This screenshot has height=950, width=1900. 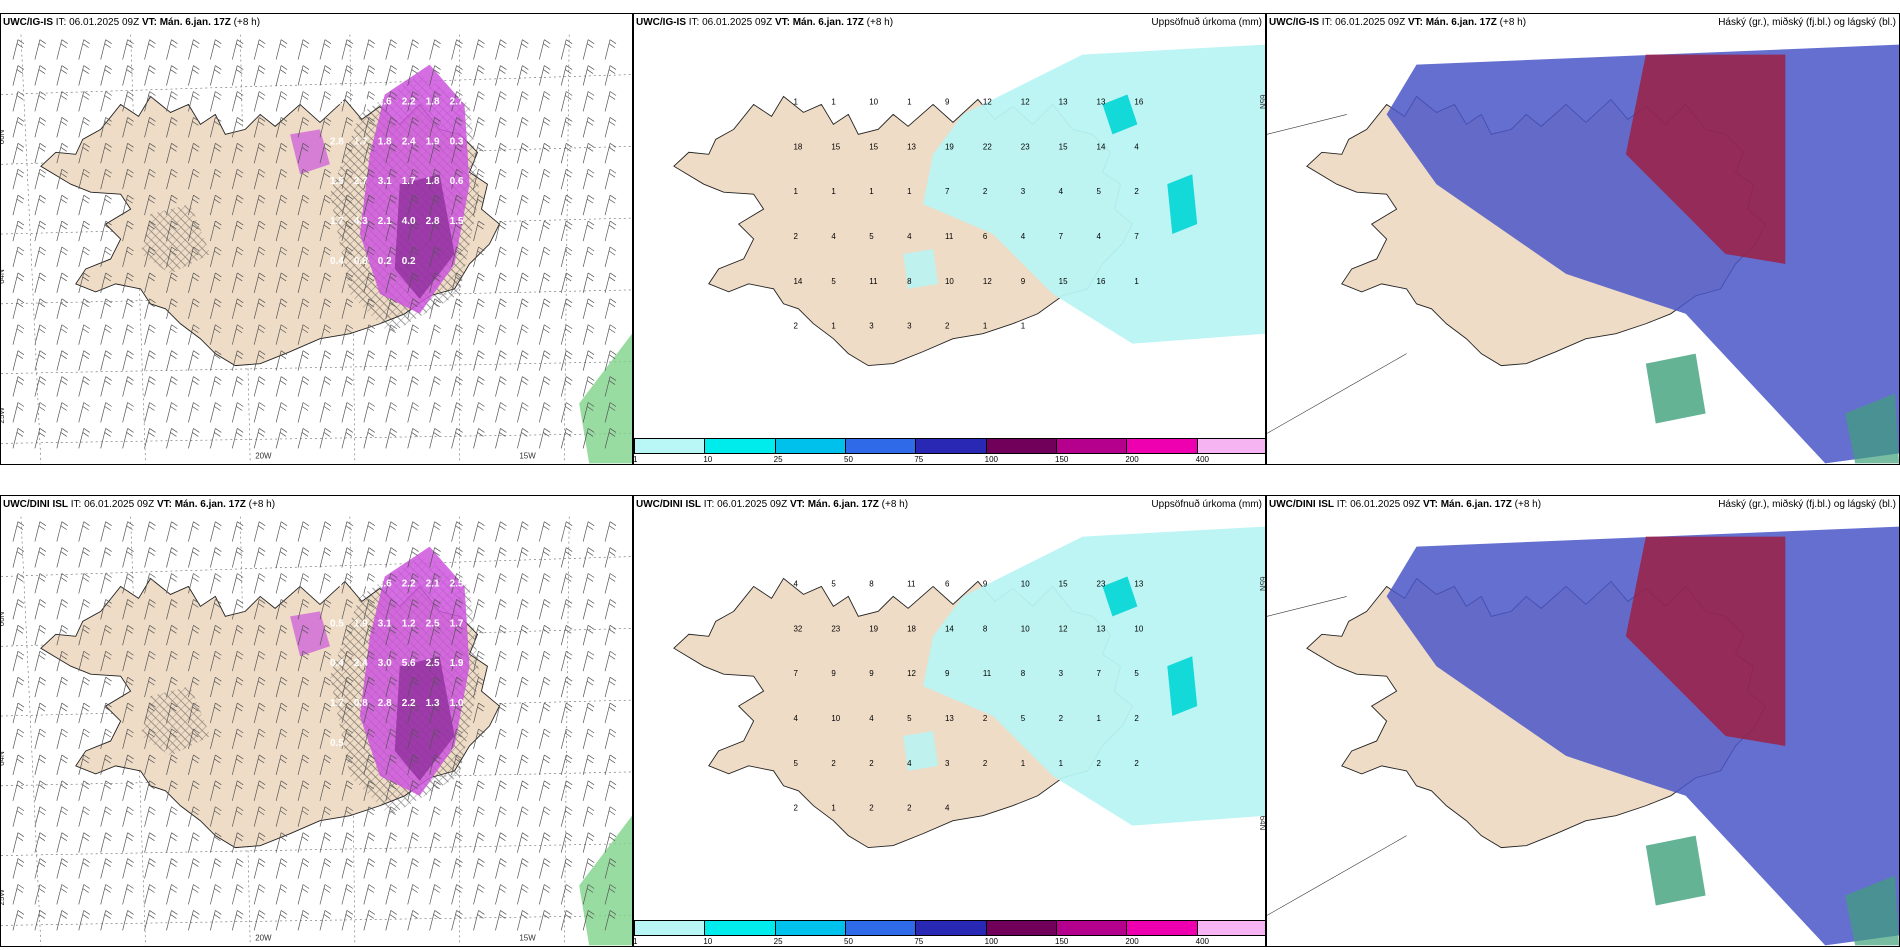 What do you see at coordinates (1023, 191) in the screenshot?
I see `precip-total-label: 3` at bounding box center [1023, 191].